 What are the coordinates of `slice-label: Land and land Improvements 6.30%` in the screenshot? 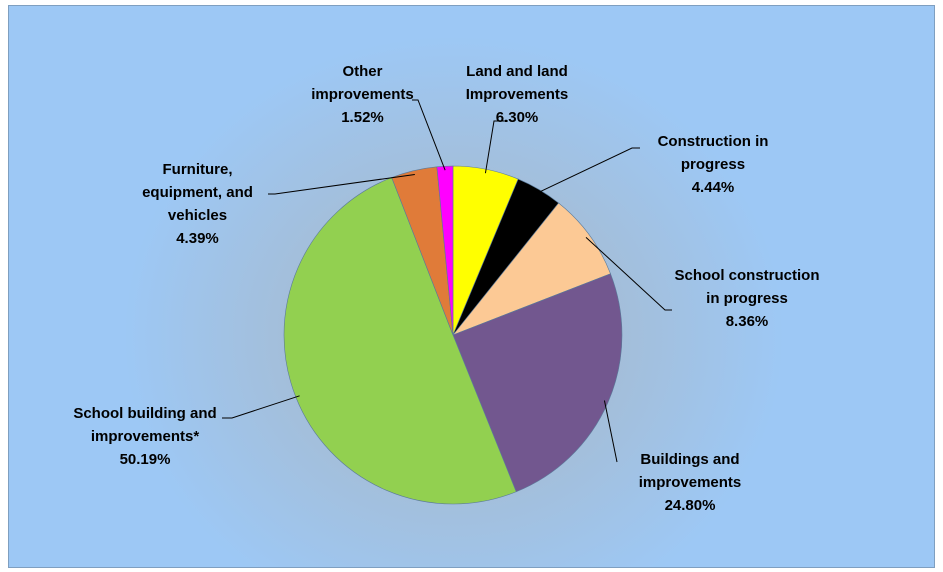 It's located at (517, 94).